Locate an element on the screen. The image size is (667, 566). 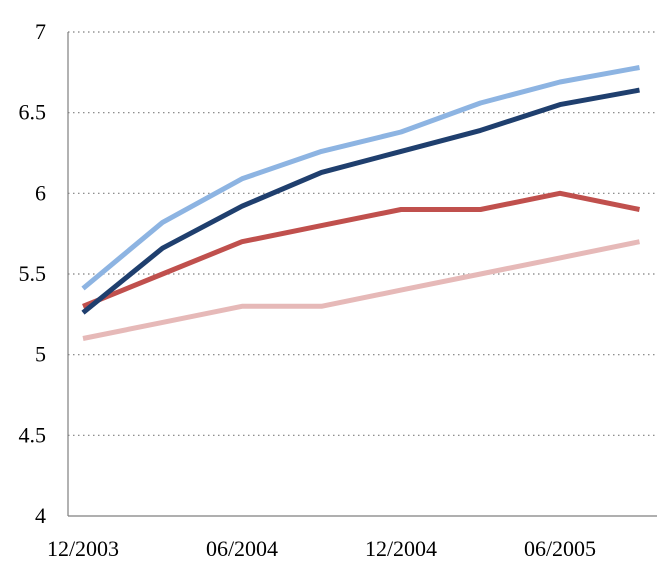
y-tick-label: 5.5 is located at coordinates (33, 273).